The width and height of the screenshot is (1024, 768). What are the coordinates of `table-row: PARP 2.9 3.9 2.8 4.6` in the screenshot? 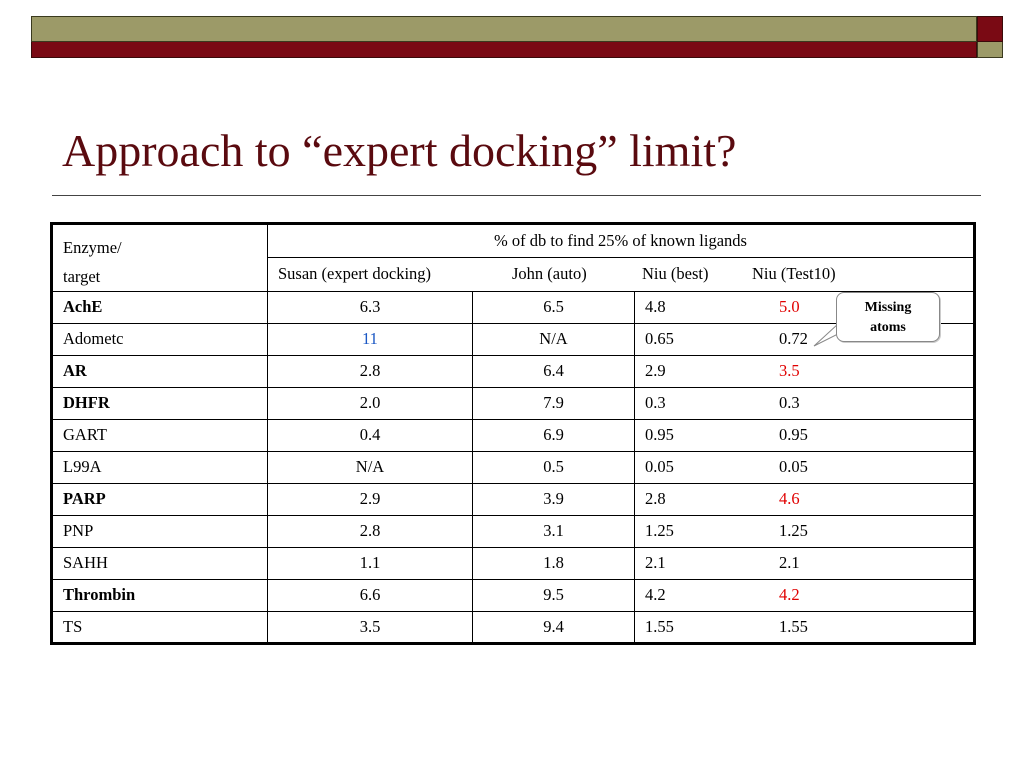 It's located at (513, 499).